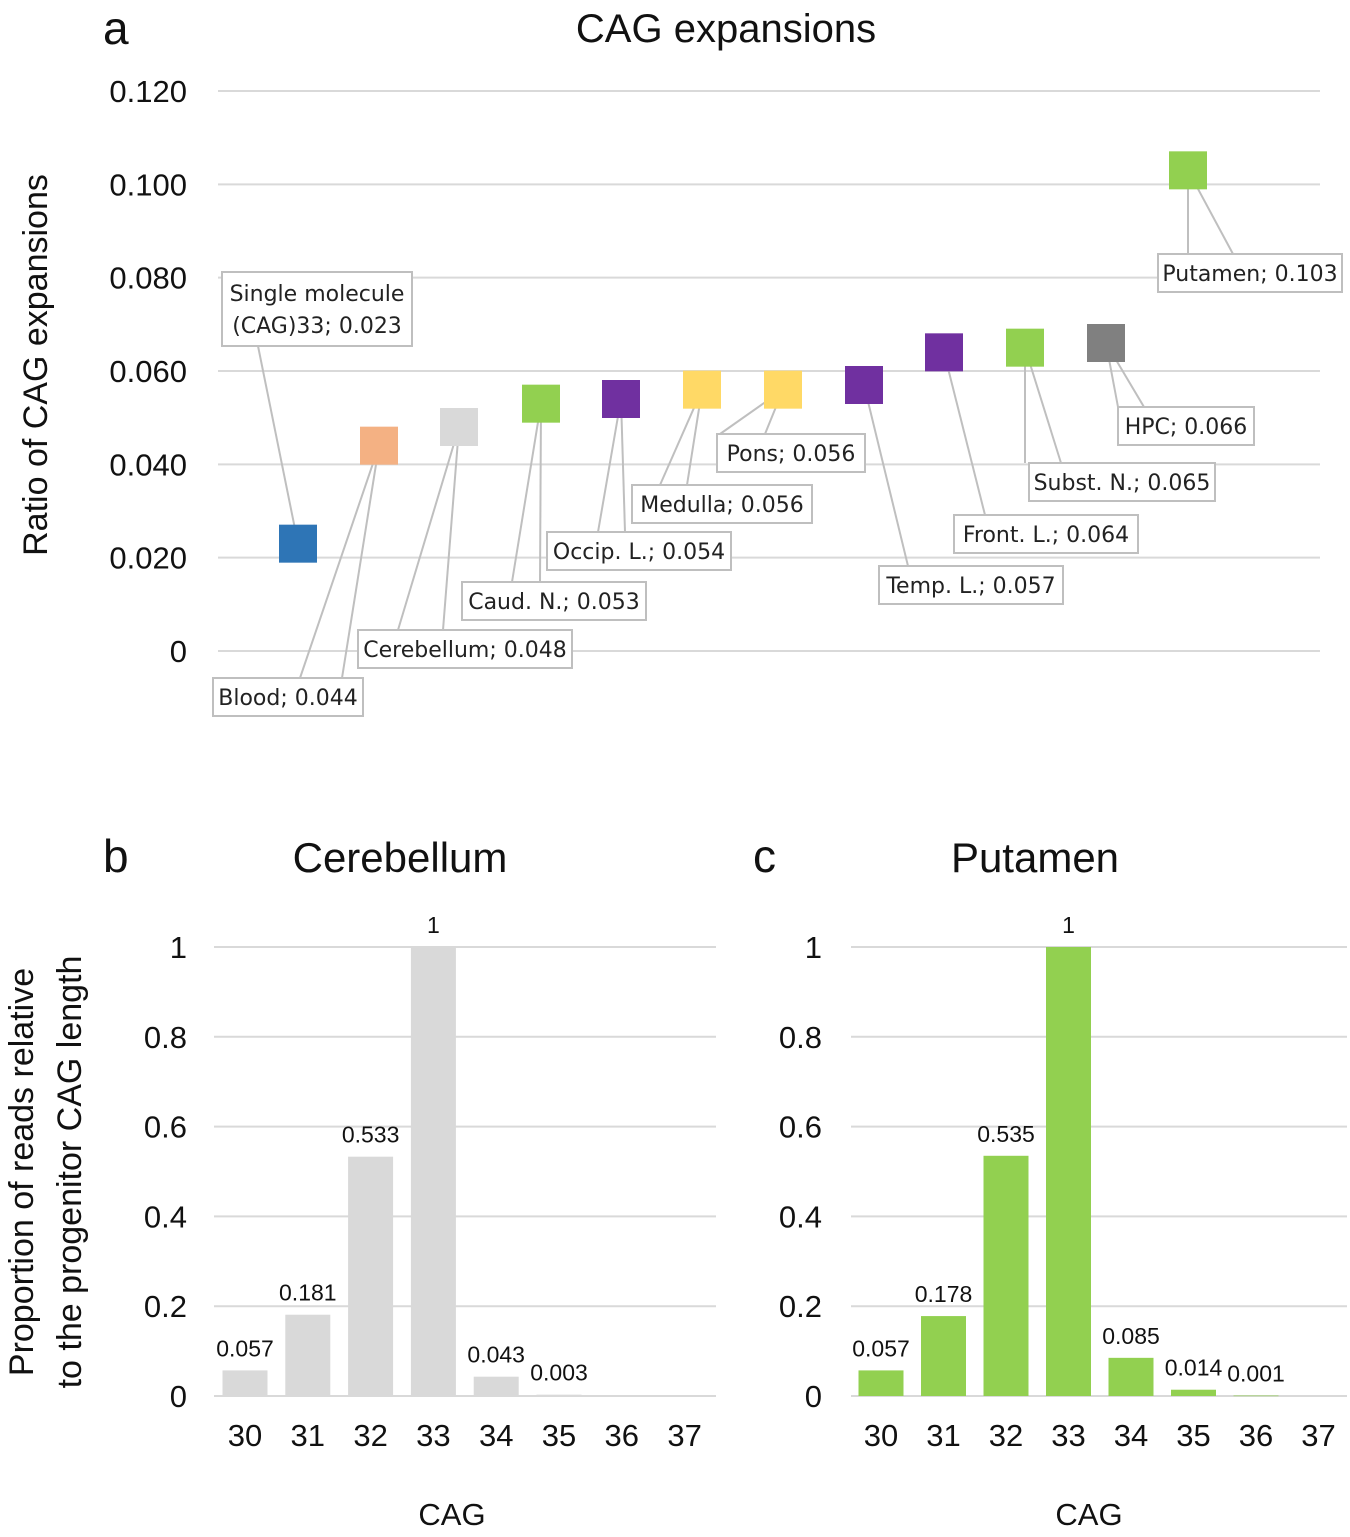 The width and height of the screenshot is (1350, 1537). What do you see at coordinates (165, 1037) in the screenshot?
I see `chart-b-y-tick-label: 0.8` at bounding box center [165, 1037].